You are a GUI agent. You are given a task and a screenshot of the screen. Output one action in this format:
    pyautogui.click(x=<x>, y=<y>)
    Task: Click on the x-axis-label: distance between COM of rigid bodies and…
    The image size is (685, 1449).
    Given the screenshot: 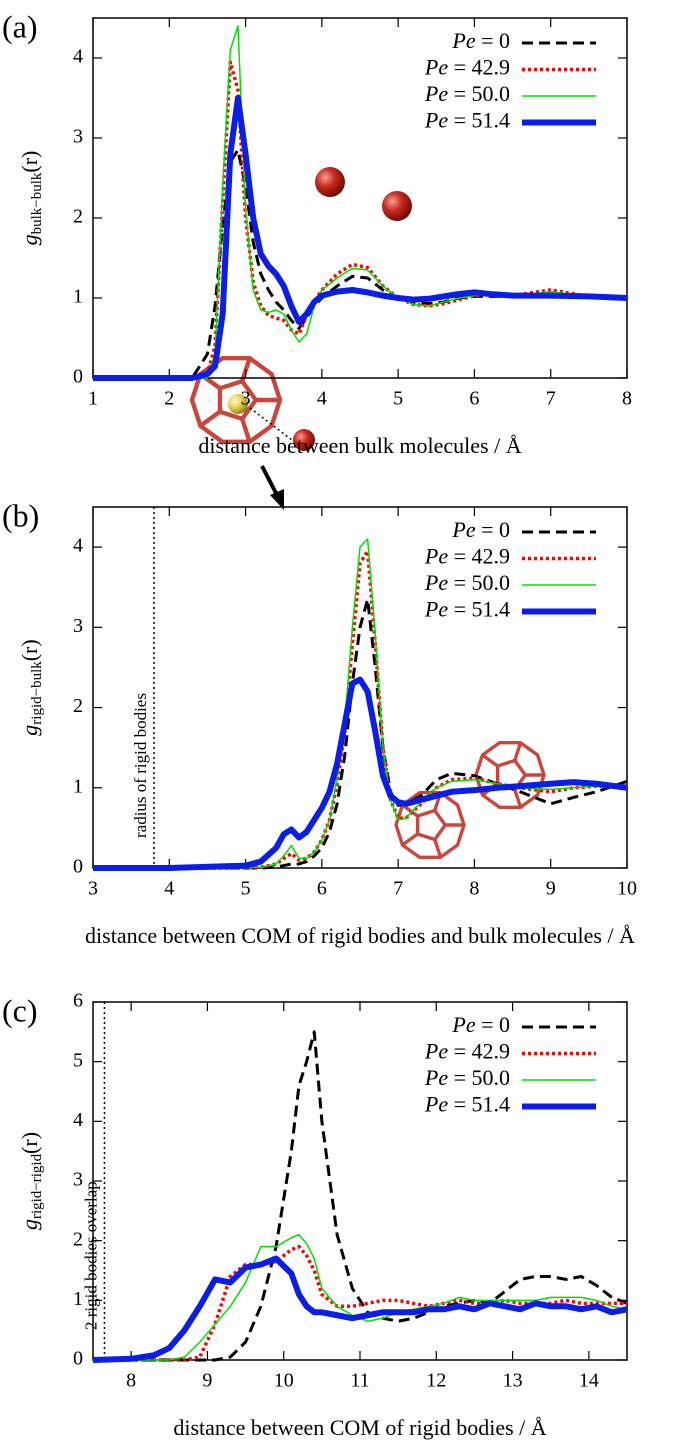 What is the action you would take?
    pyautogui.click(x=360, y=935)
    